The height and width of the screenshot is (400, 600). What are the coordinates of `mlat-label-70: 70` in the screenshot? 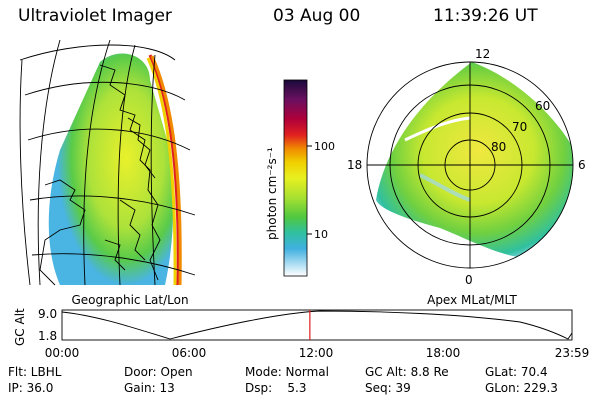 It's located at (519, 127).